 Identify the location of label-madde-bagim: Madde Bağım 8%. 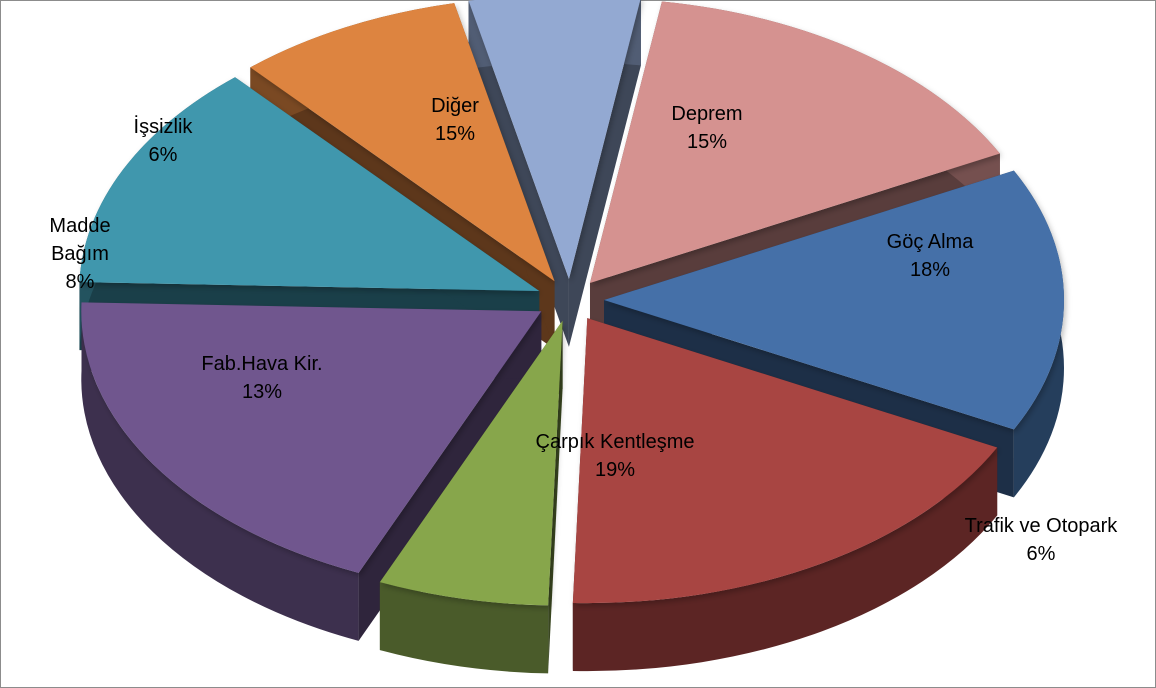
(79, 254).